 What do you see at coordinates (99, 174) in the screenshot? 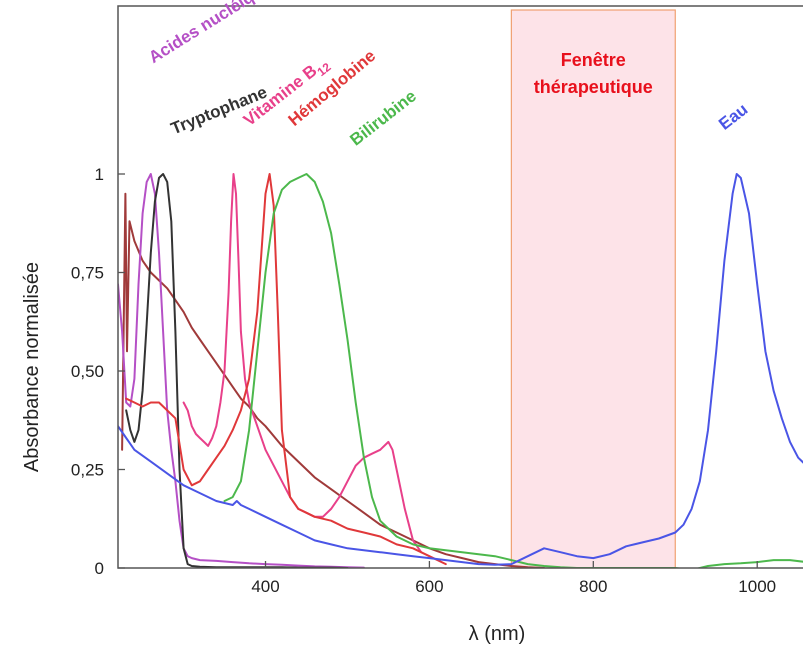
I see `y-tick-label: 1` at bounding box center [99, 174].